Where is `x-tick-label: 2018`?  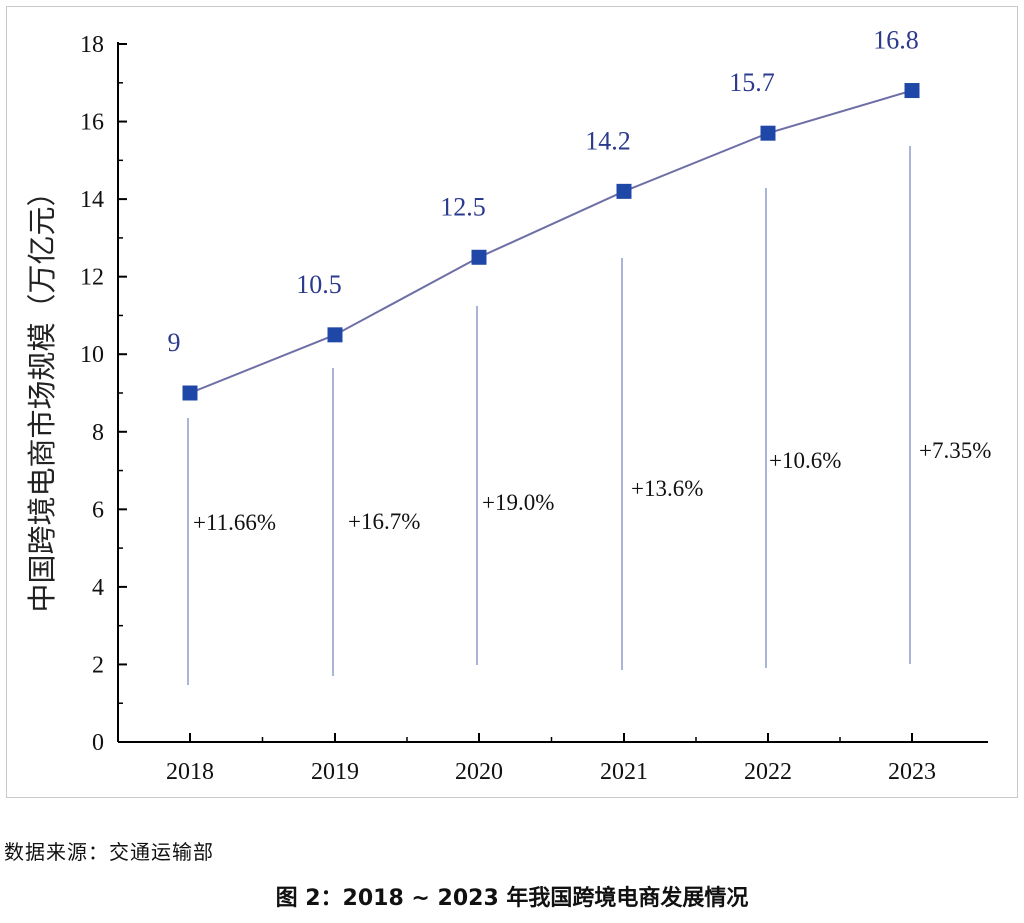 x-tick-label: 2018 is located at coordinates (190, 772).